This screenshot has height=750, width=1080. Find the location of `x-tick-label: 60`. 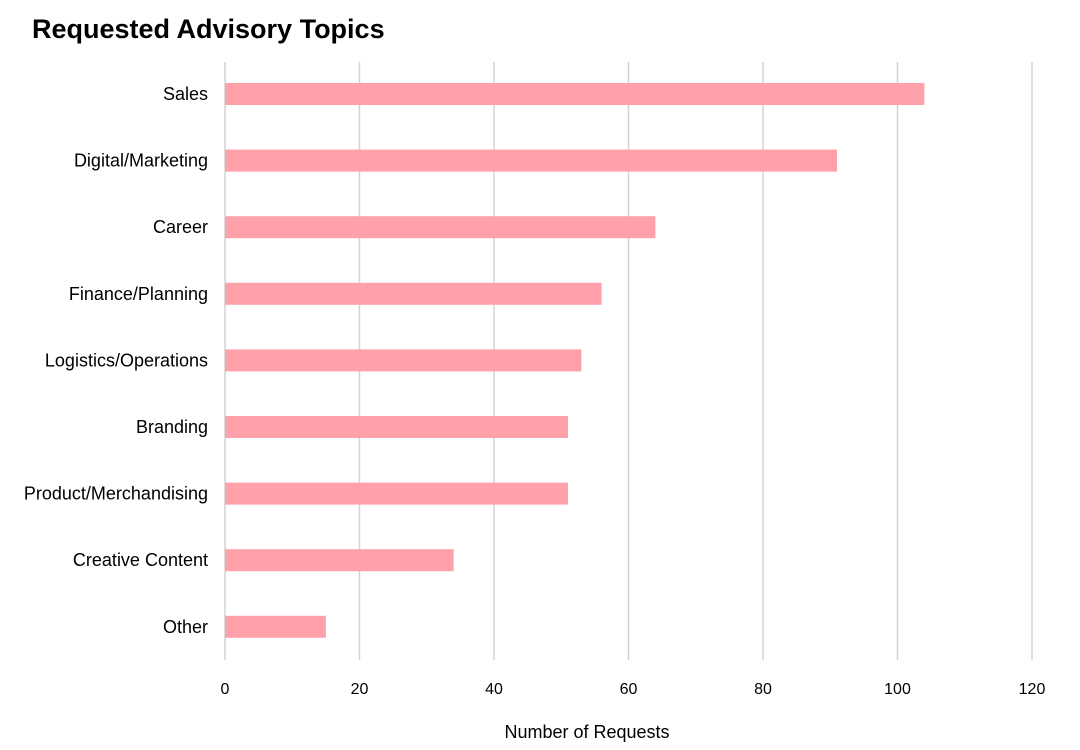

x-tick-label: 60 is located at coordinates (629, 689).